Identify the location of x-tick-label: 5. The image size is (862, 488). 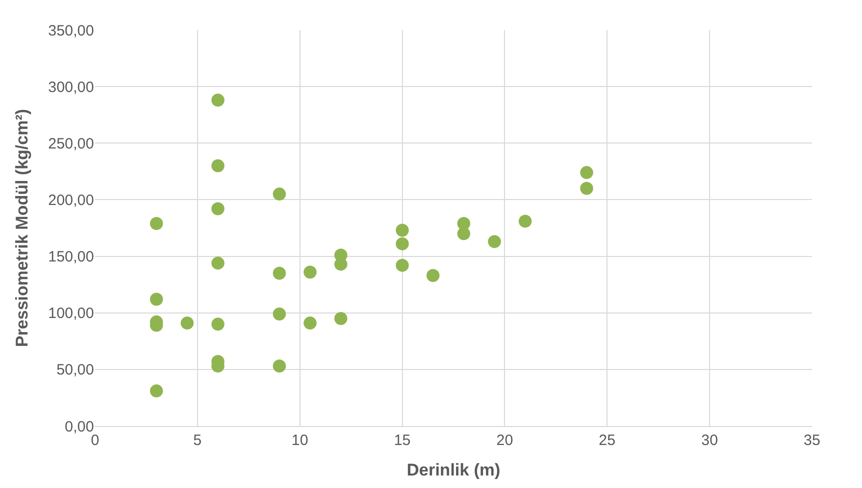
(197, 440).